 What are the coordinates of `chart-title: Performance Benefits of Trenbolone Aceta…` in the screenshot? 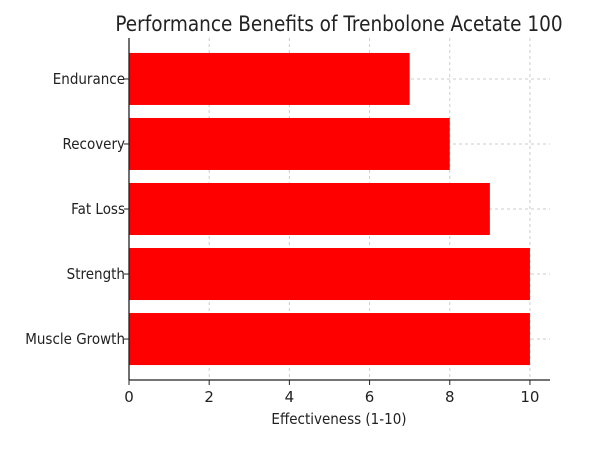 It's located at (338, 24).